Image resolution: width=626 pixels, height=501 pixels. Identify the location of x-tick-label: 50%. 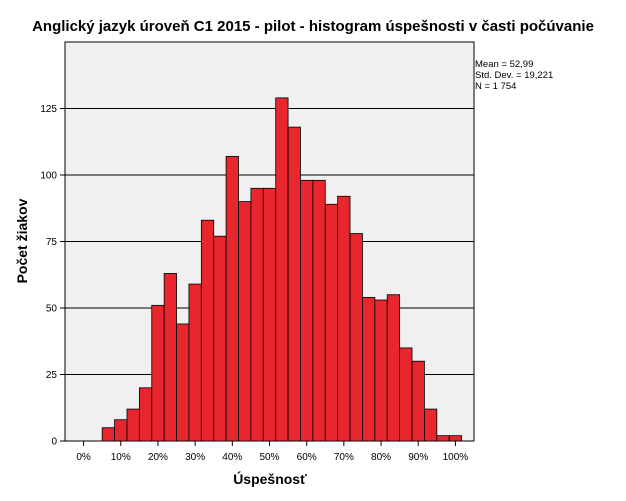
(269, 457).